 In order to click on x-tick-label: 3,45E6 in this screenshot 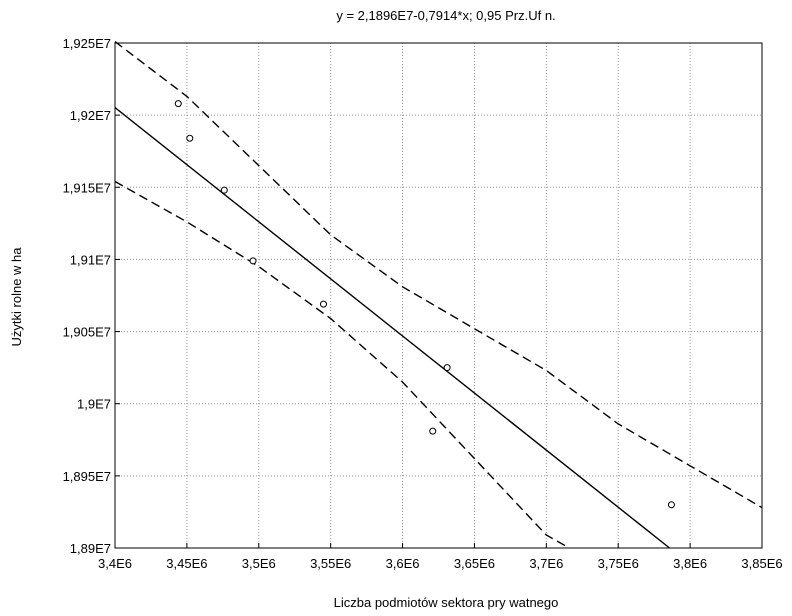, I will do `click(186, 563)`.